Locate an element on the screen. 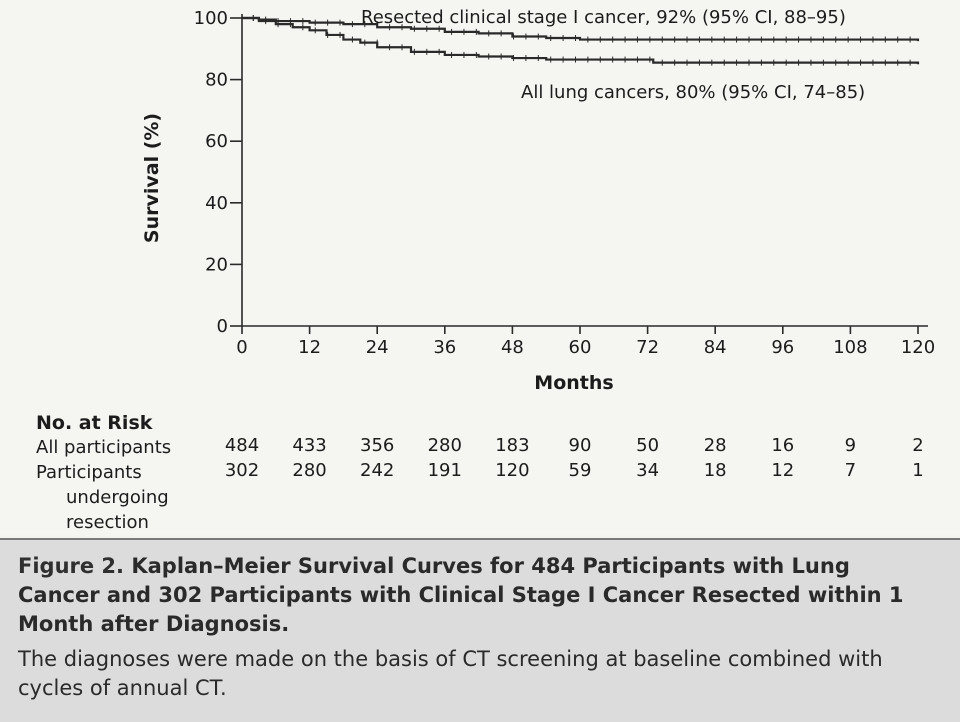 The width and height of the screenshot is (960, 722). risk-cell: 484 is located at coordinates (242, 445).